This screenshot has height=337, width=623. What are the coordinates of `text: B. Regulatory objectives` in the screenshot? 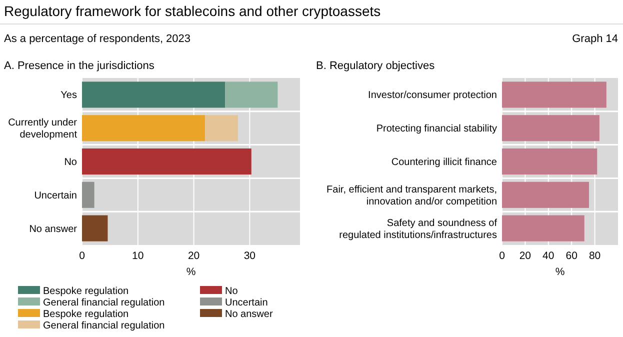 It's located at (376, 66).